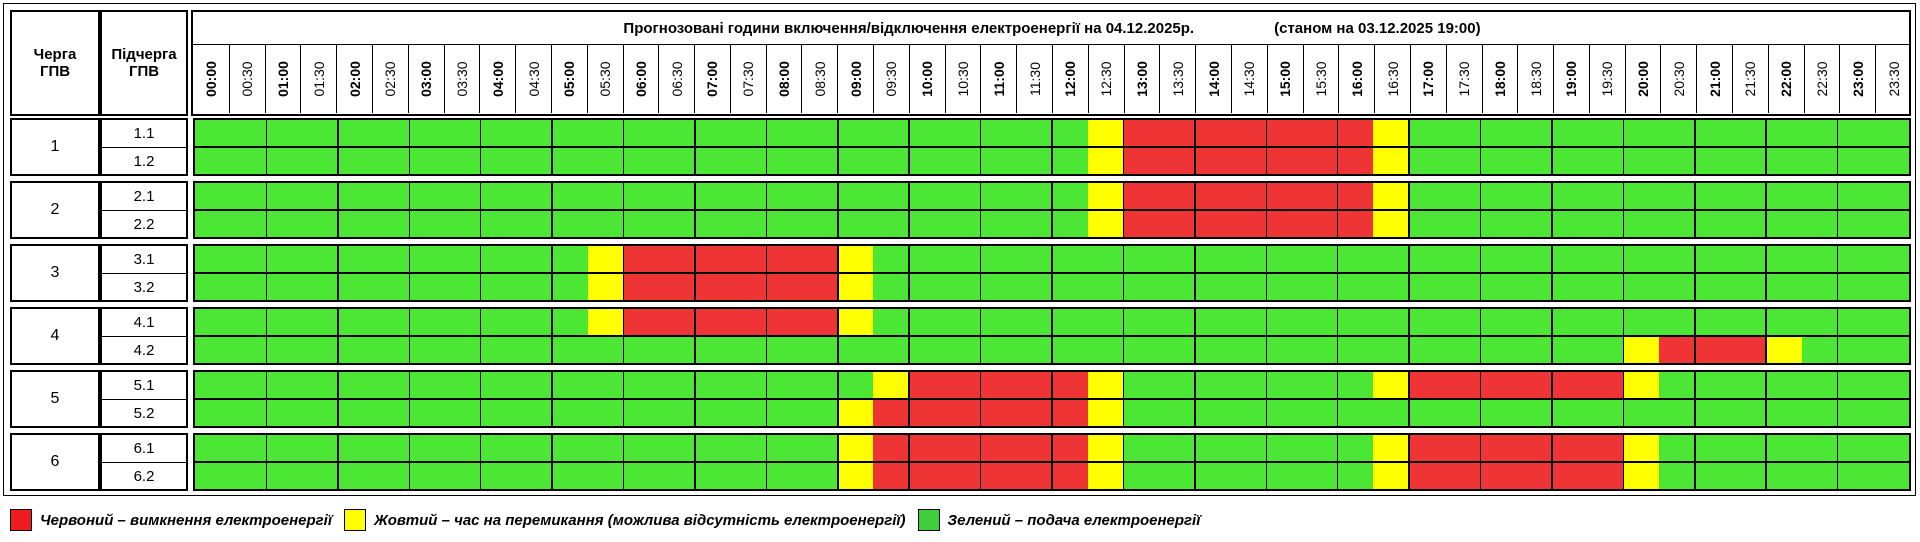 The height and width of the screenshot is (542, 1920). Describe the element at coordinates (855, 79) in the screenshot. I see `time-slot-header: 09:00` at that location.